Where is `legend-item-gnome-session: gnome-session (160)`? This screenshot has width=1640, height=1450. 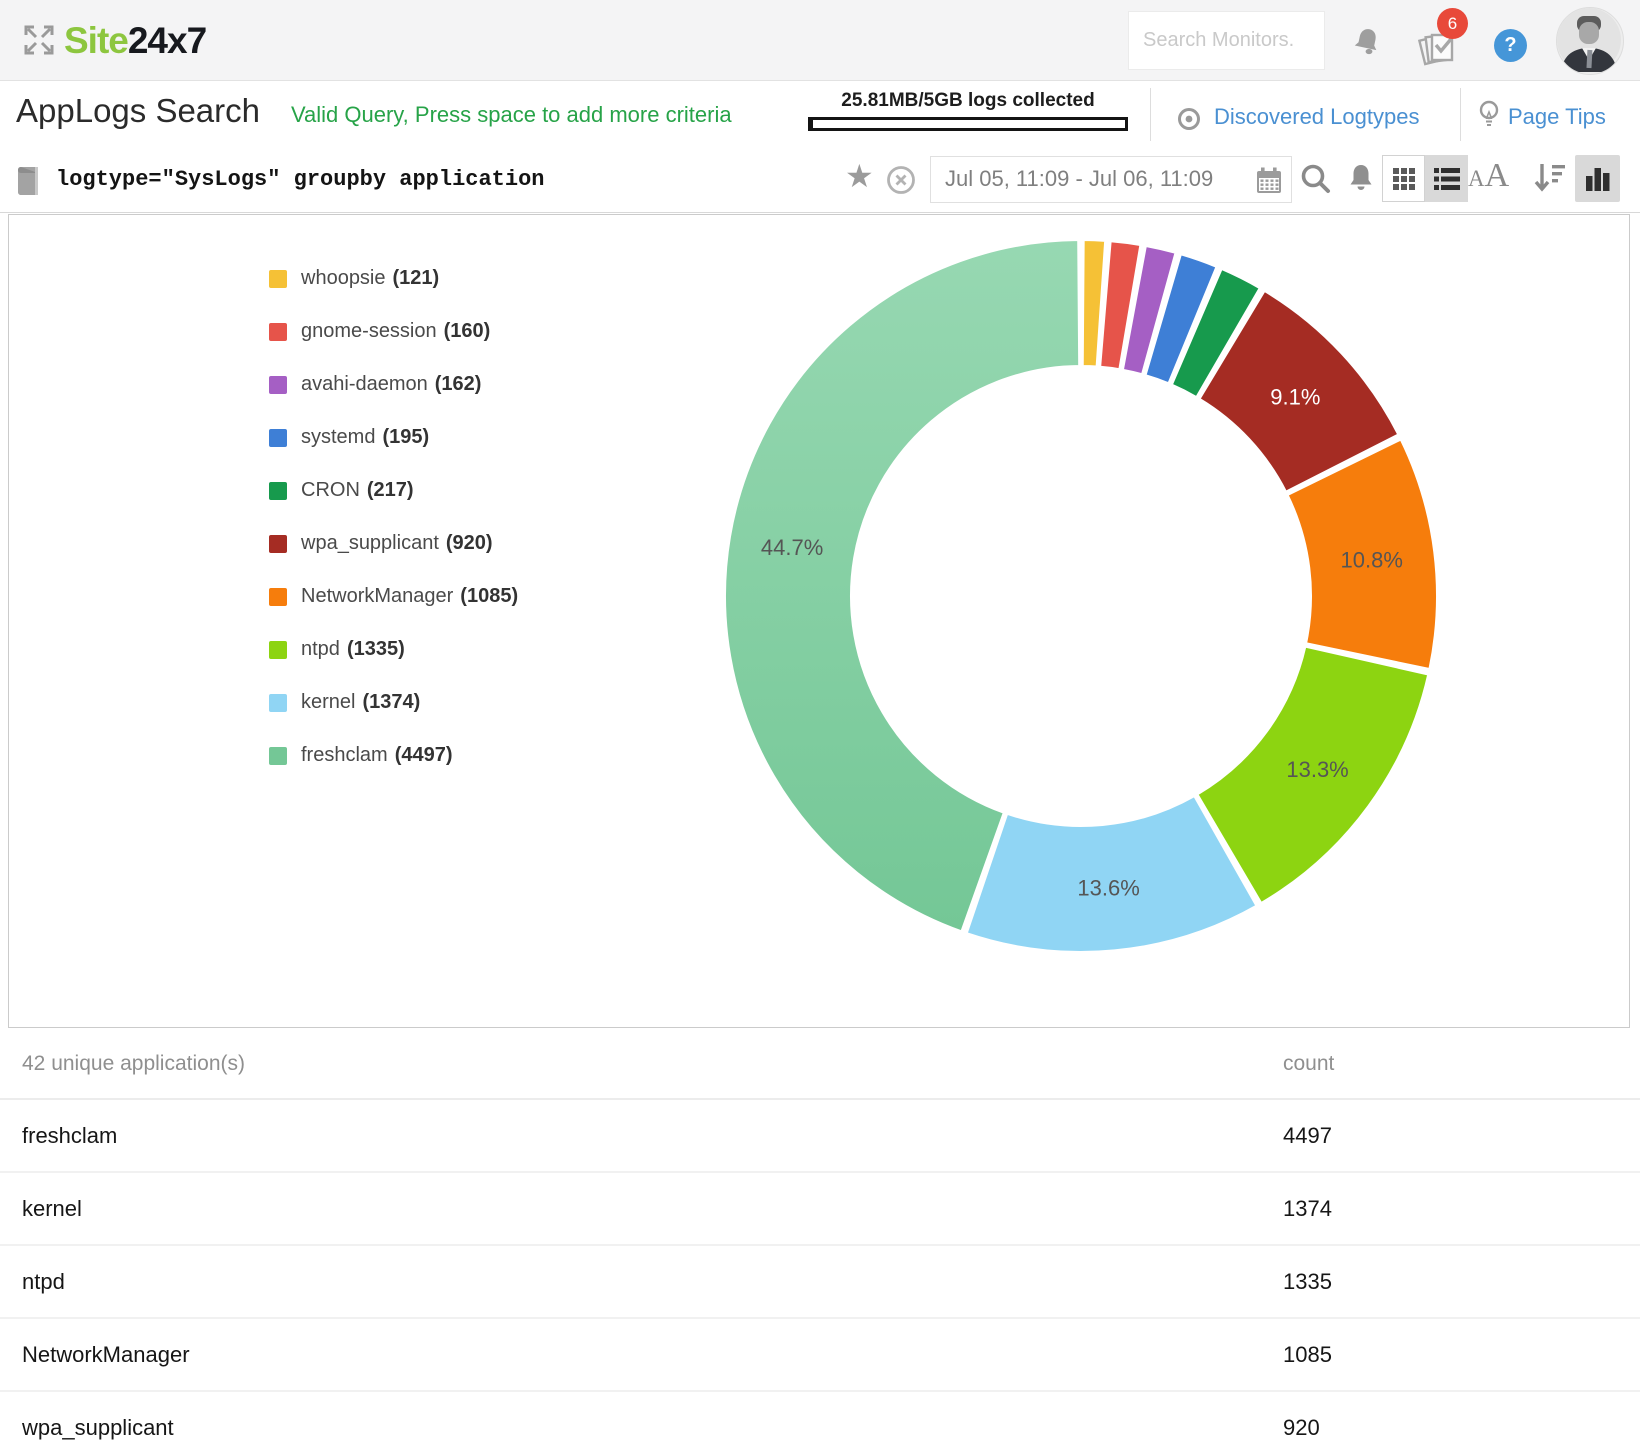
legend-item-gnome-session: gnome-session (160) is located at coordinates (393, 331).